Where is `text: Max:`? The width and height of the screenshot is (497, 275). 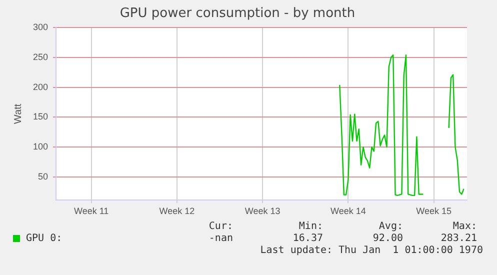
text: Max: is located at coordinates (464, 227).